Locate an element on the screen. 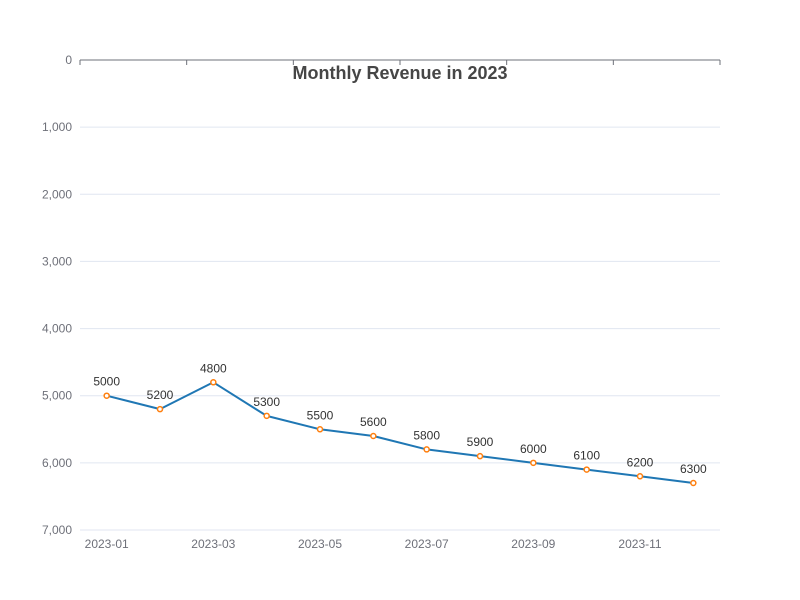 The image size is (800, 600). data-label: 5500 is located at coordinates (320, 415).